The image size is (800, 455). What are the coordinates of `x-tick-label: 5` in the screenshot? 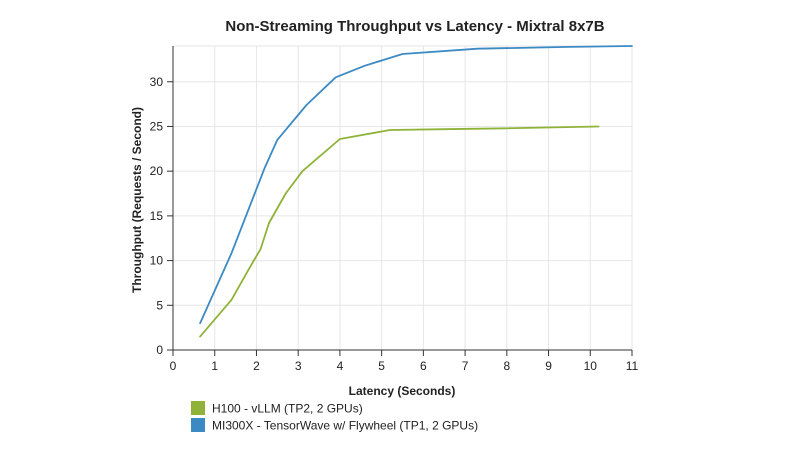 It's located at (381, 366).